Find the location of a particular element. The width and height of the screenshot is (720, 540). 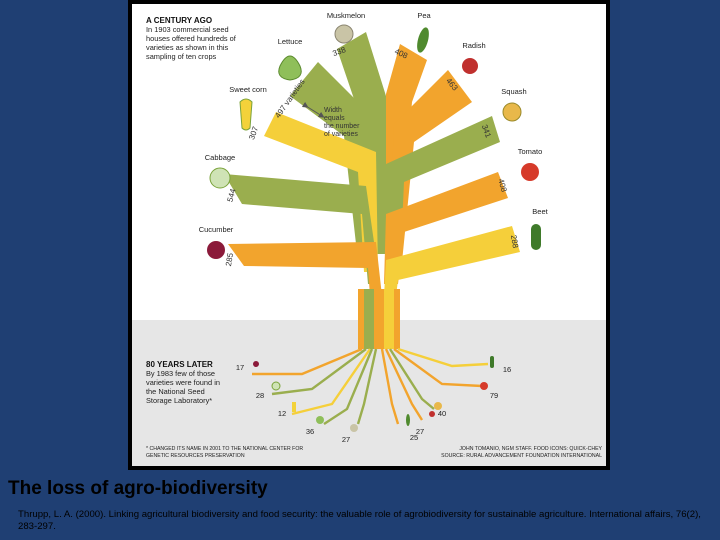

root-cabbage is located at coordinates (319, 372).